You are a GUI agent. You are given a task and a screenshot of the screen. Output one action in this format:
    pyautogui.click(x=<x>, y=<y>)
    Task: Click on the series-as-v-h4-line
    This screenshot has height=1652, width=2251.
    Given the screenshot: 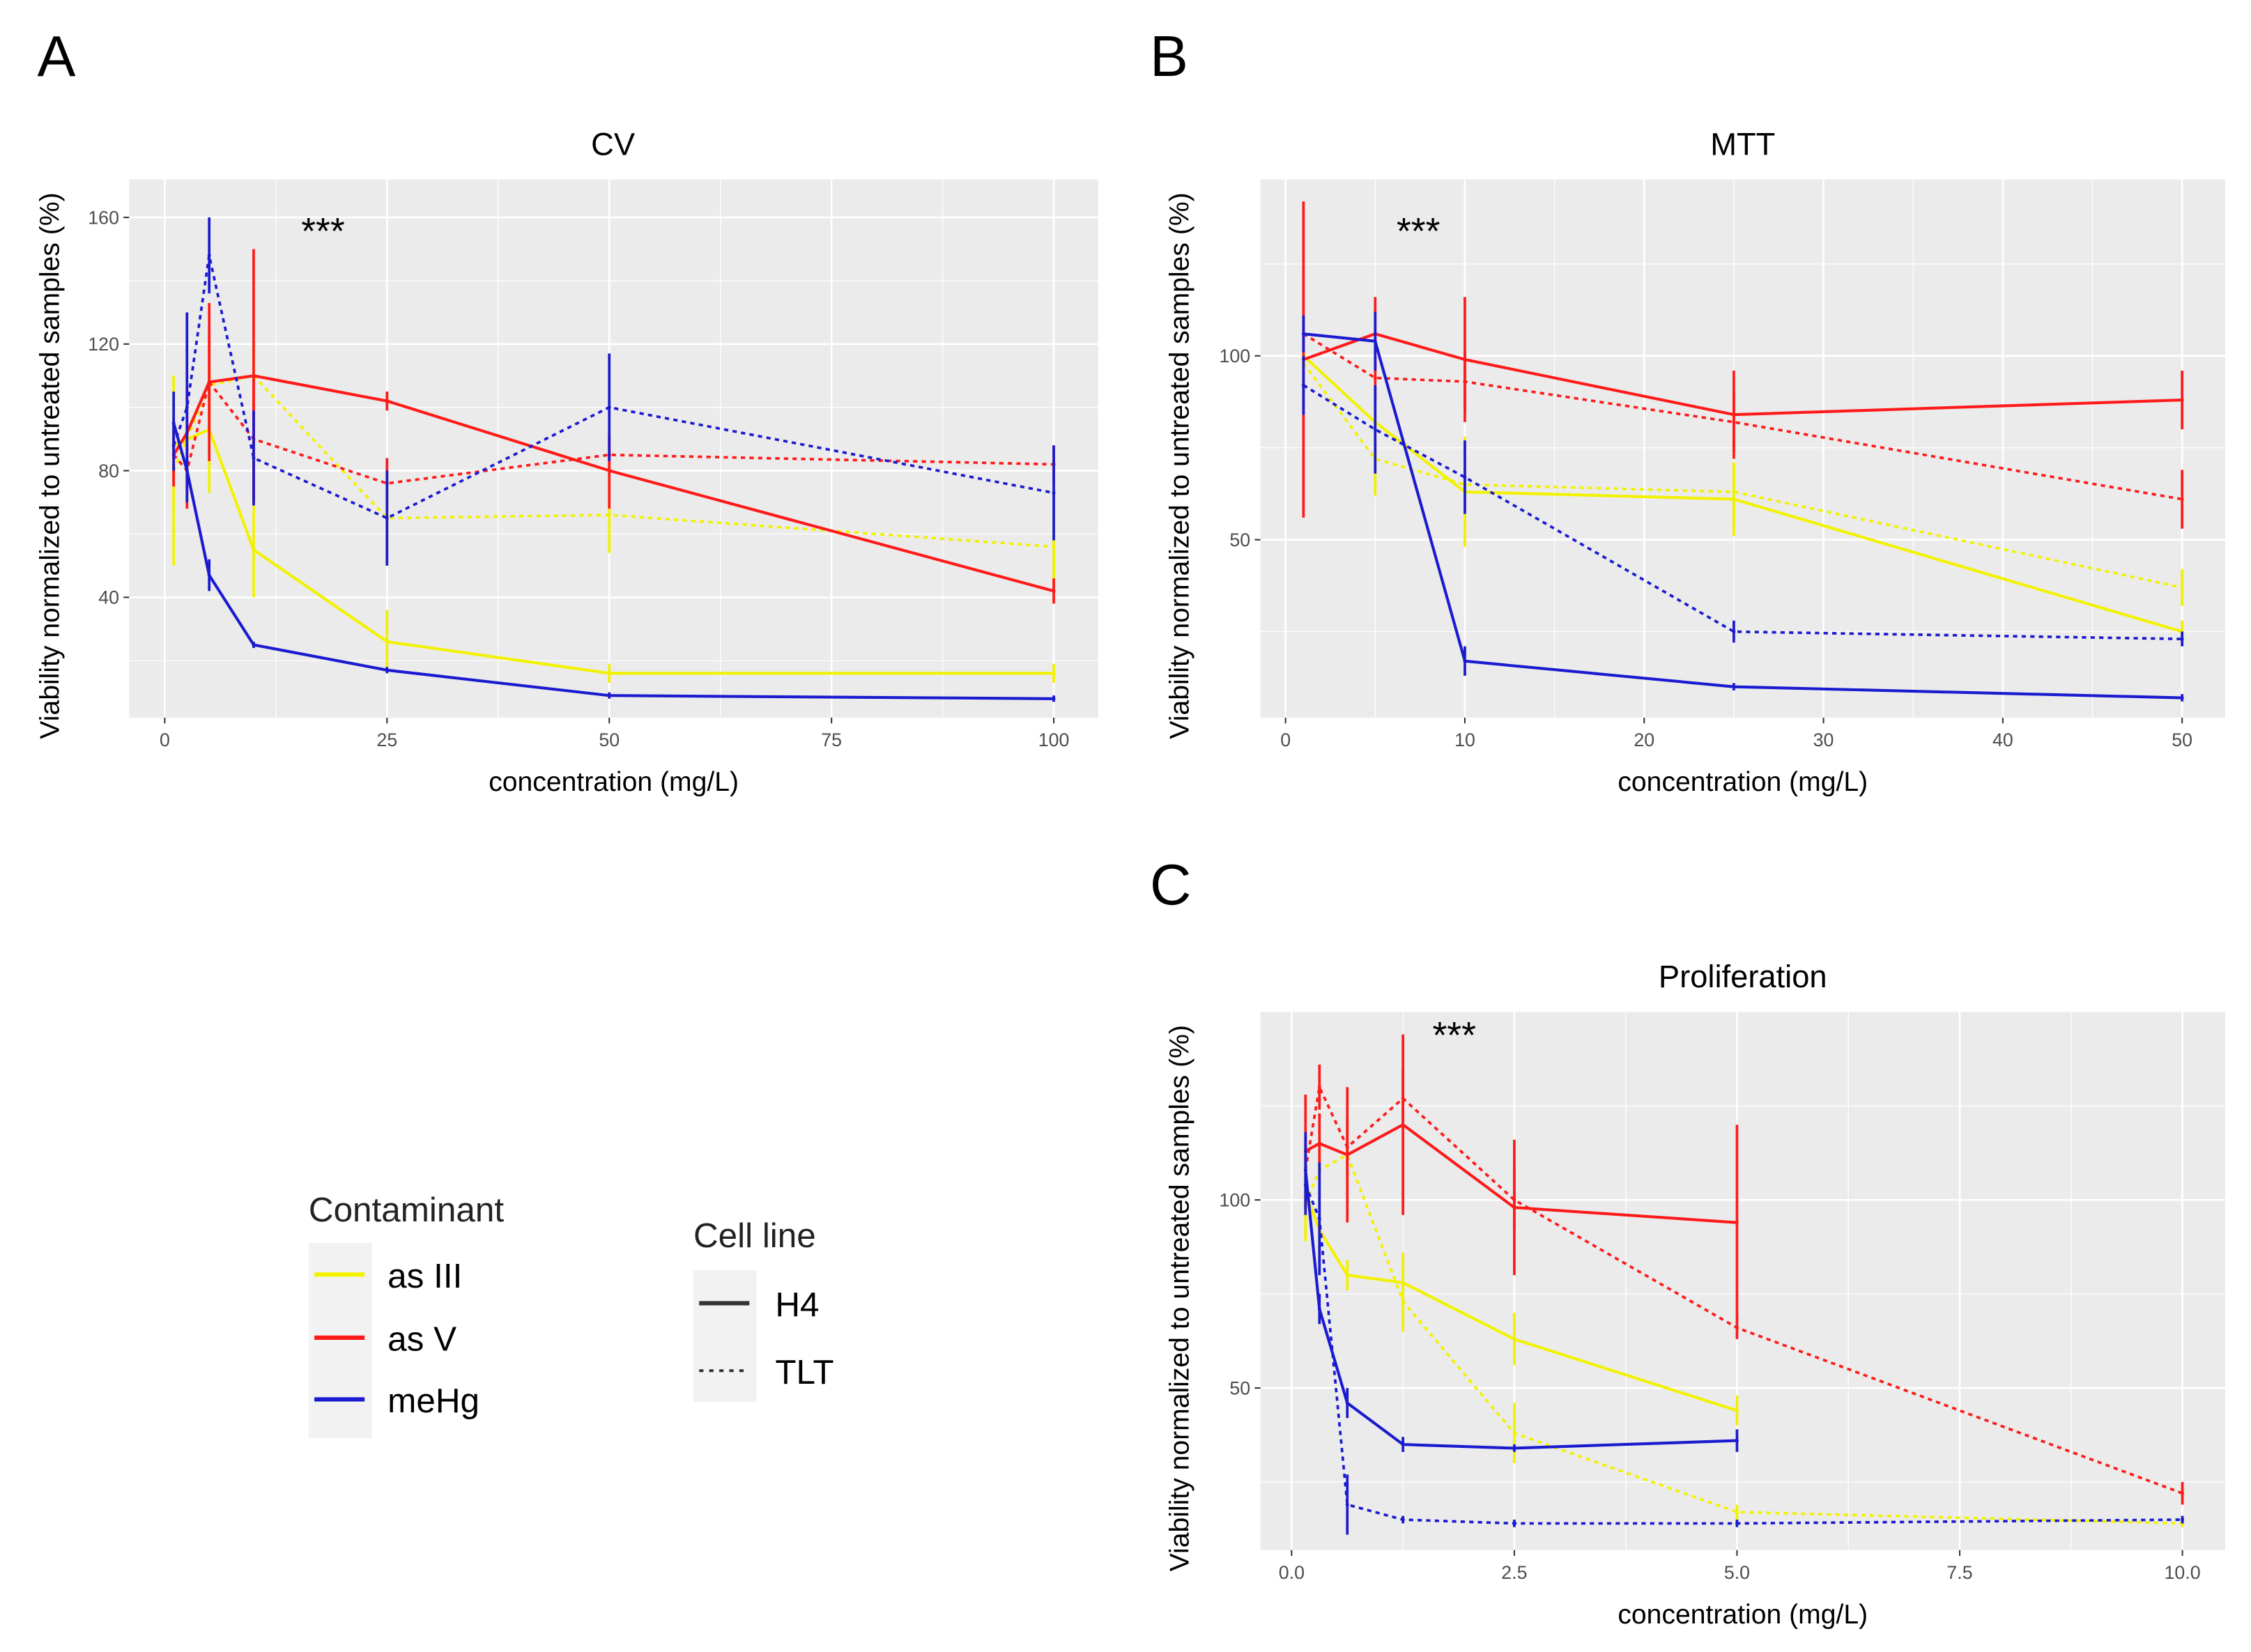 What is the action you would take?
    pyautogui.click(x=1521, y=1173)
    